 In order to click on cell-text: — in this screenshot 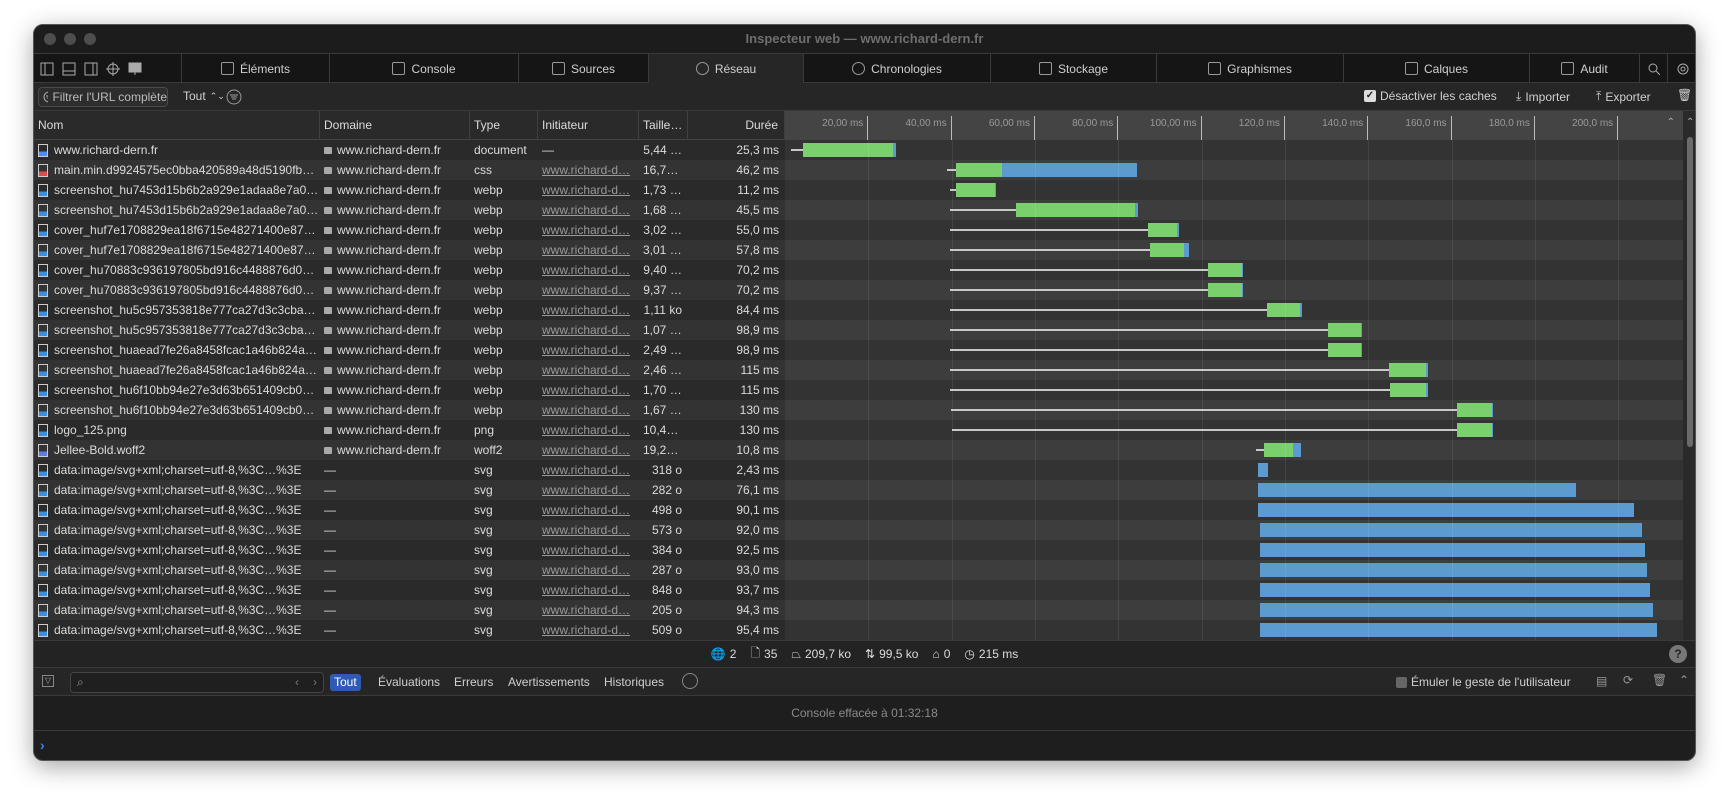, I will do `click(548, 150)`.